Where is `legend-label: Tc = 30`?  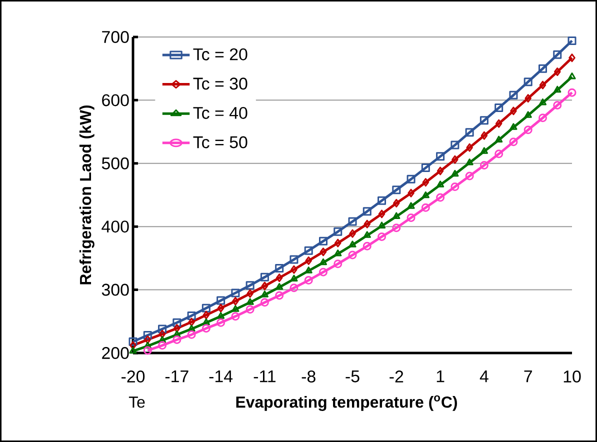
legend-label: Tc = 30 is located at coordinates (220, 84).